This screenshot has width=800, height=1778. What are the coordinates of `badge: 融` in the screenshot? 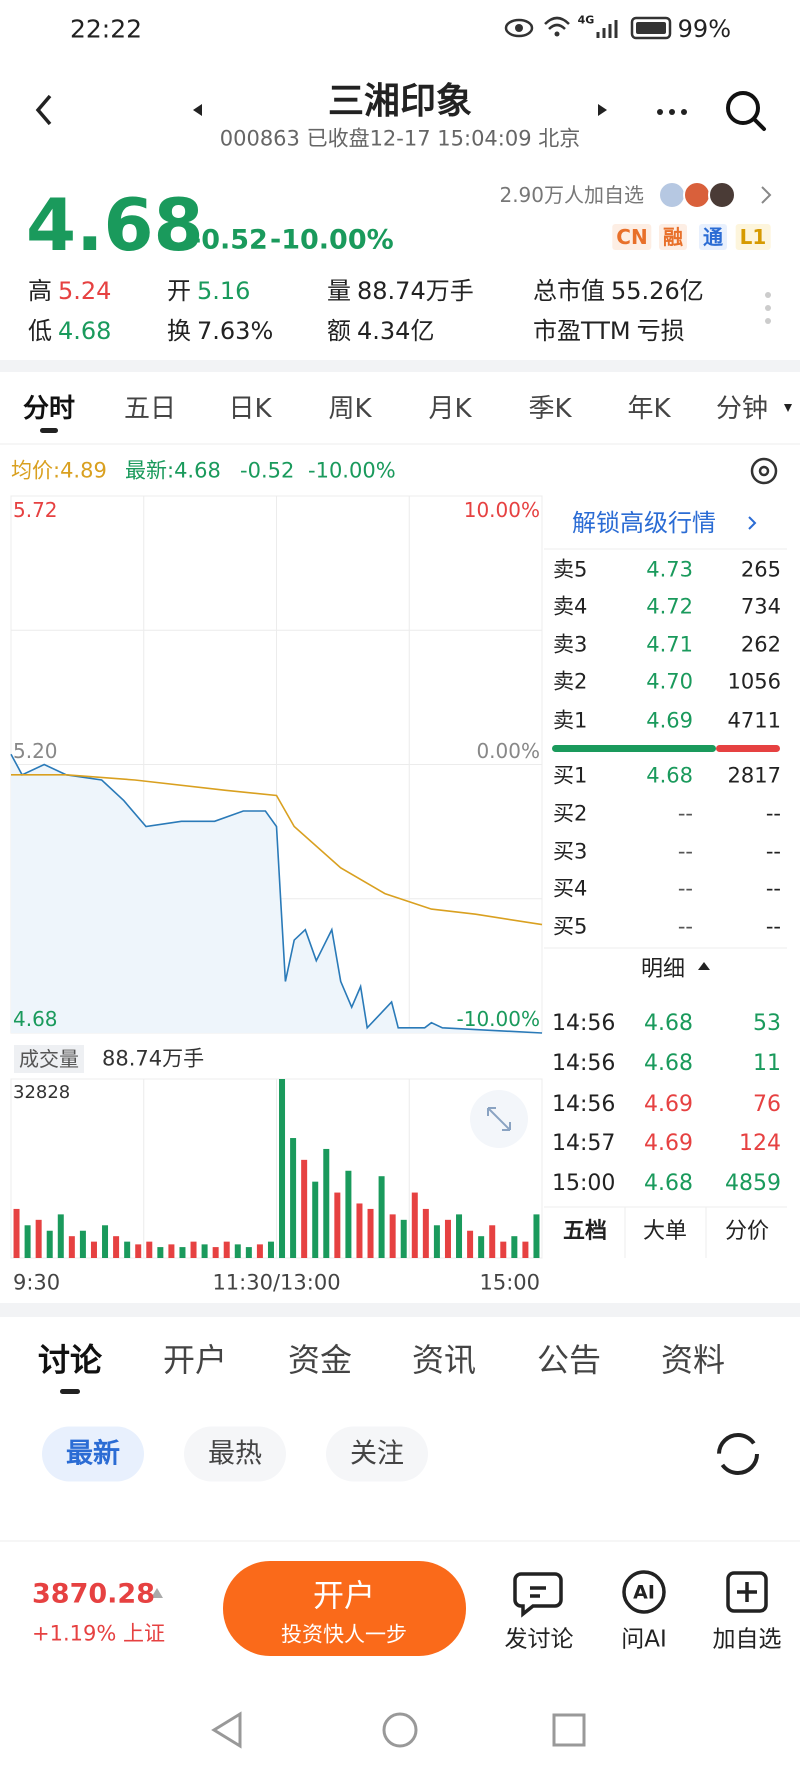 It's located at (673, 237).